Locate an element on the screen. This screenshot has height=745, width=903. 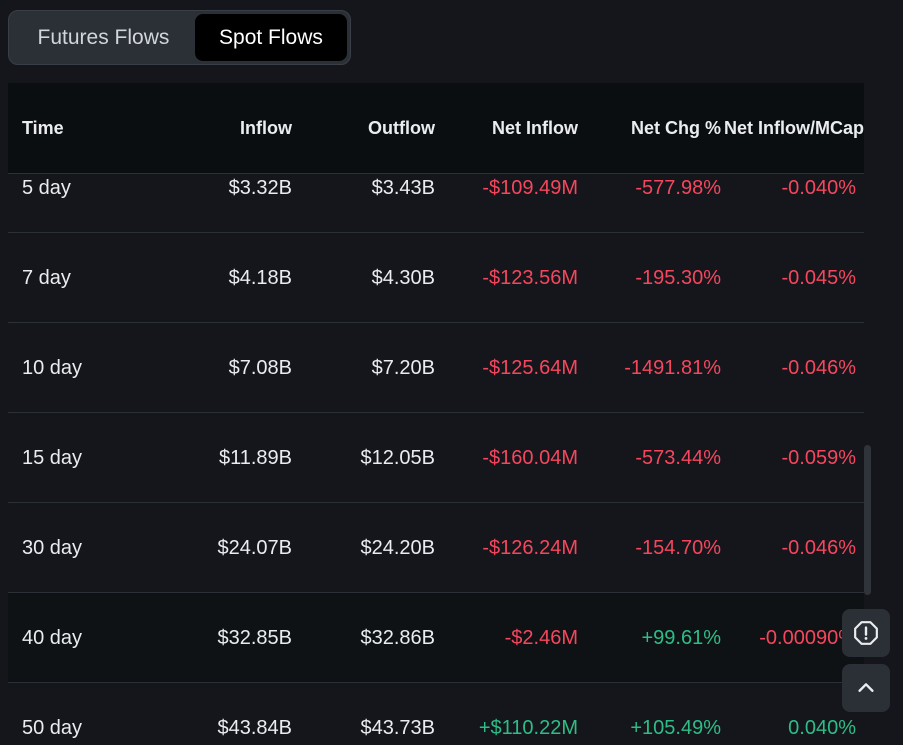
scrollbar-thumb is located at coordinates (867, 520).